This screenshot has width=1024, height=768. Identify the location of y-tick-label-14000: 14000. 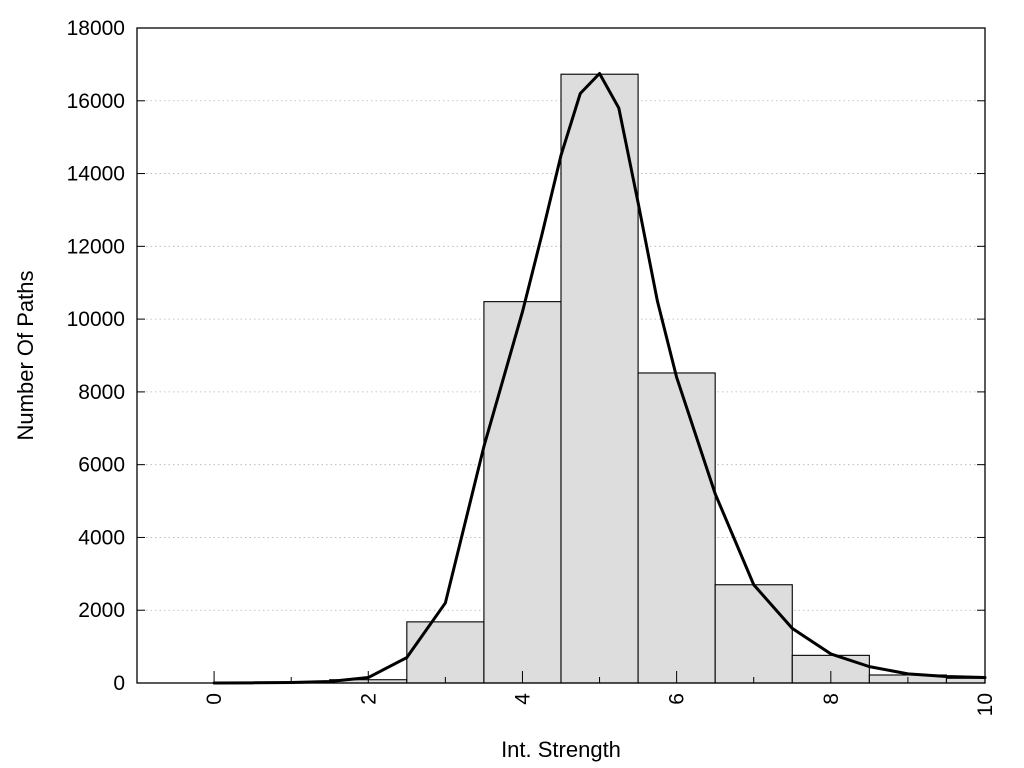
(96, 174).